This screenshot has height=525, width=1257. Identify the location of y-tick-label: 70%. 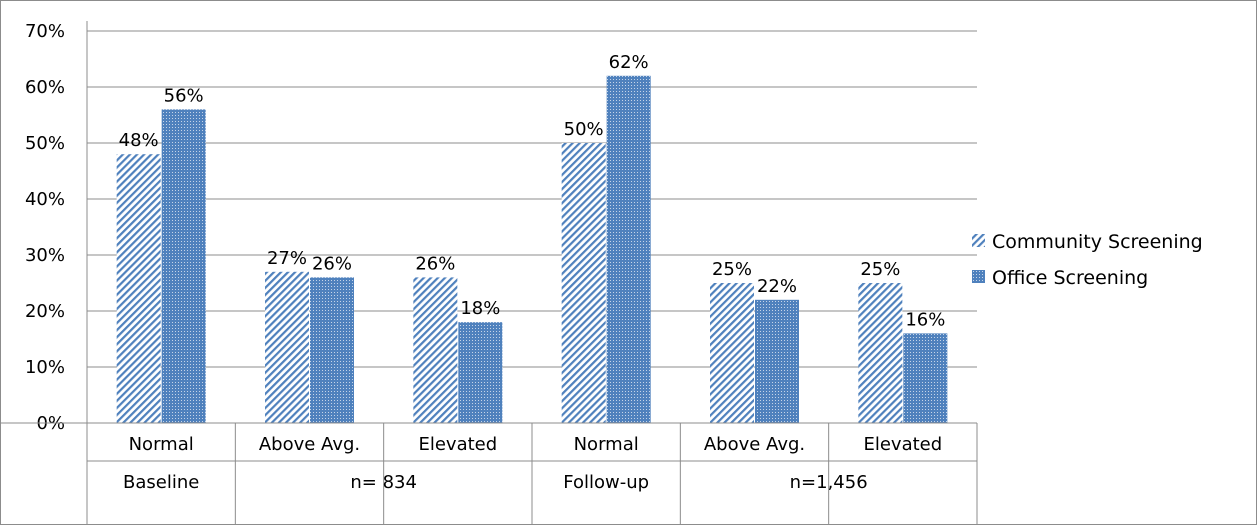
(45, 31).